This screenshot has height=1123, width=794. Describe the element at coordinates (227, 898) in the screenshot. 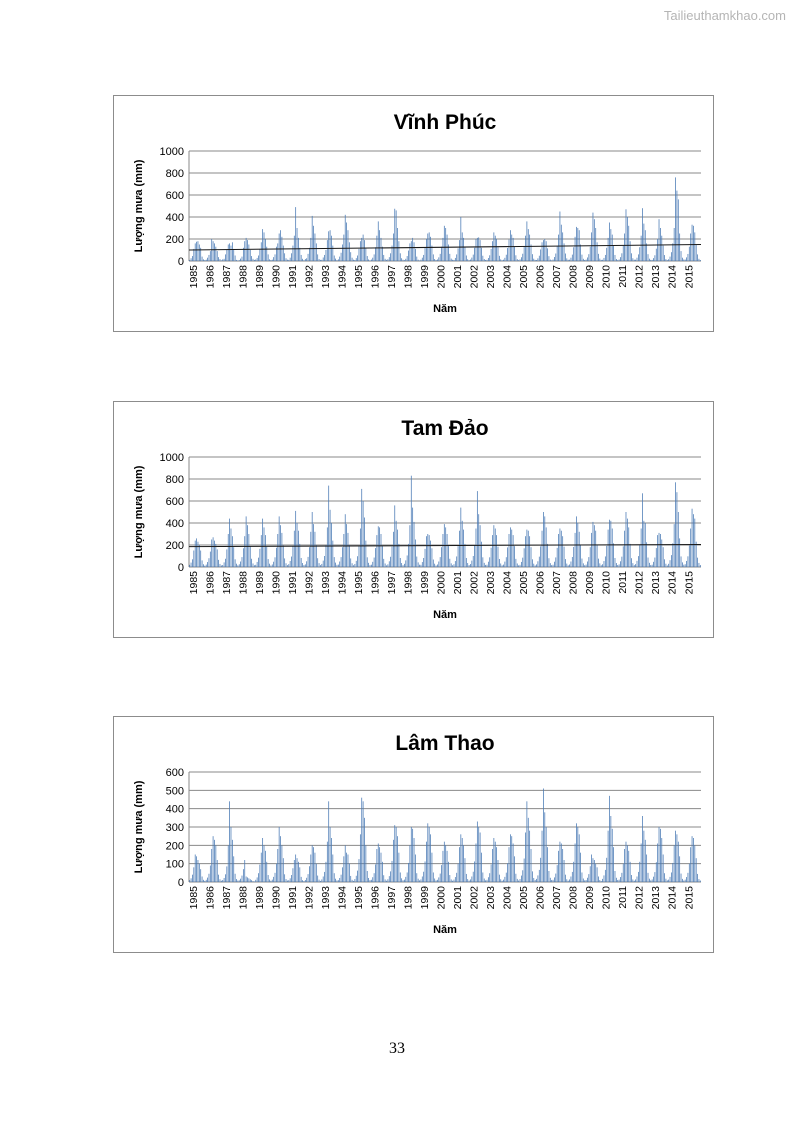

I see `x-tick-label: 1987` at that location.